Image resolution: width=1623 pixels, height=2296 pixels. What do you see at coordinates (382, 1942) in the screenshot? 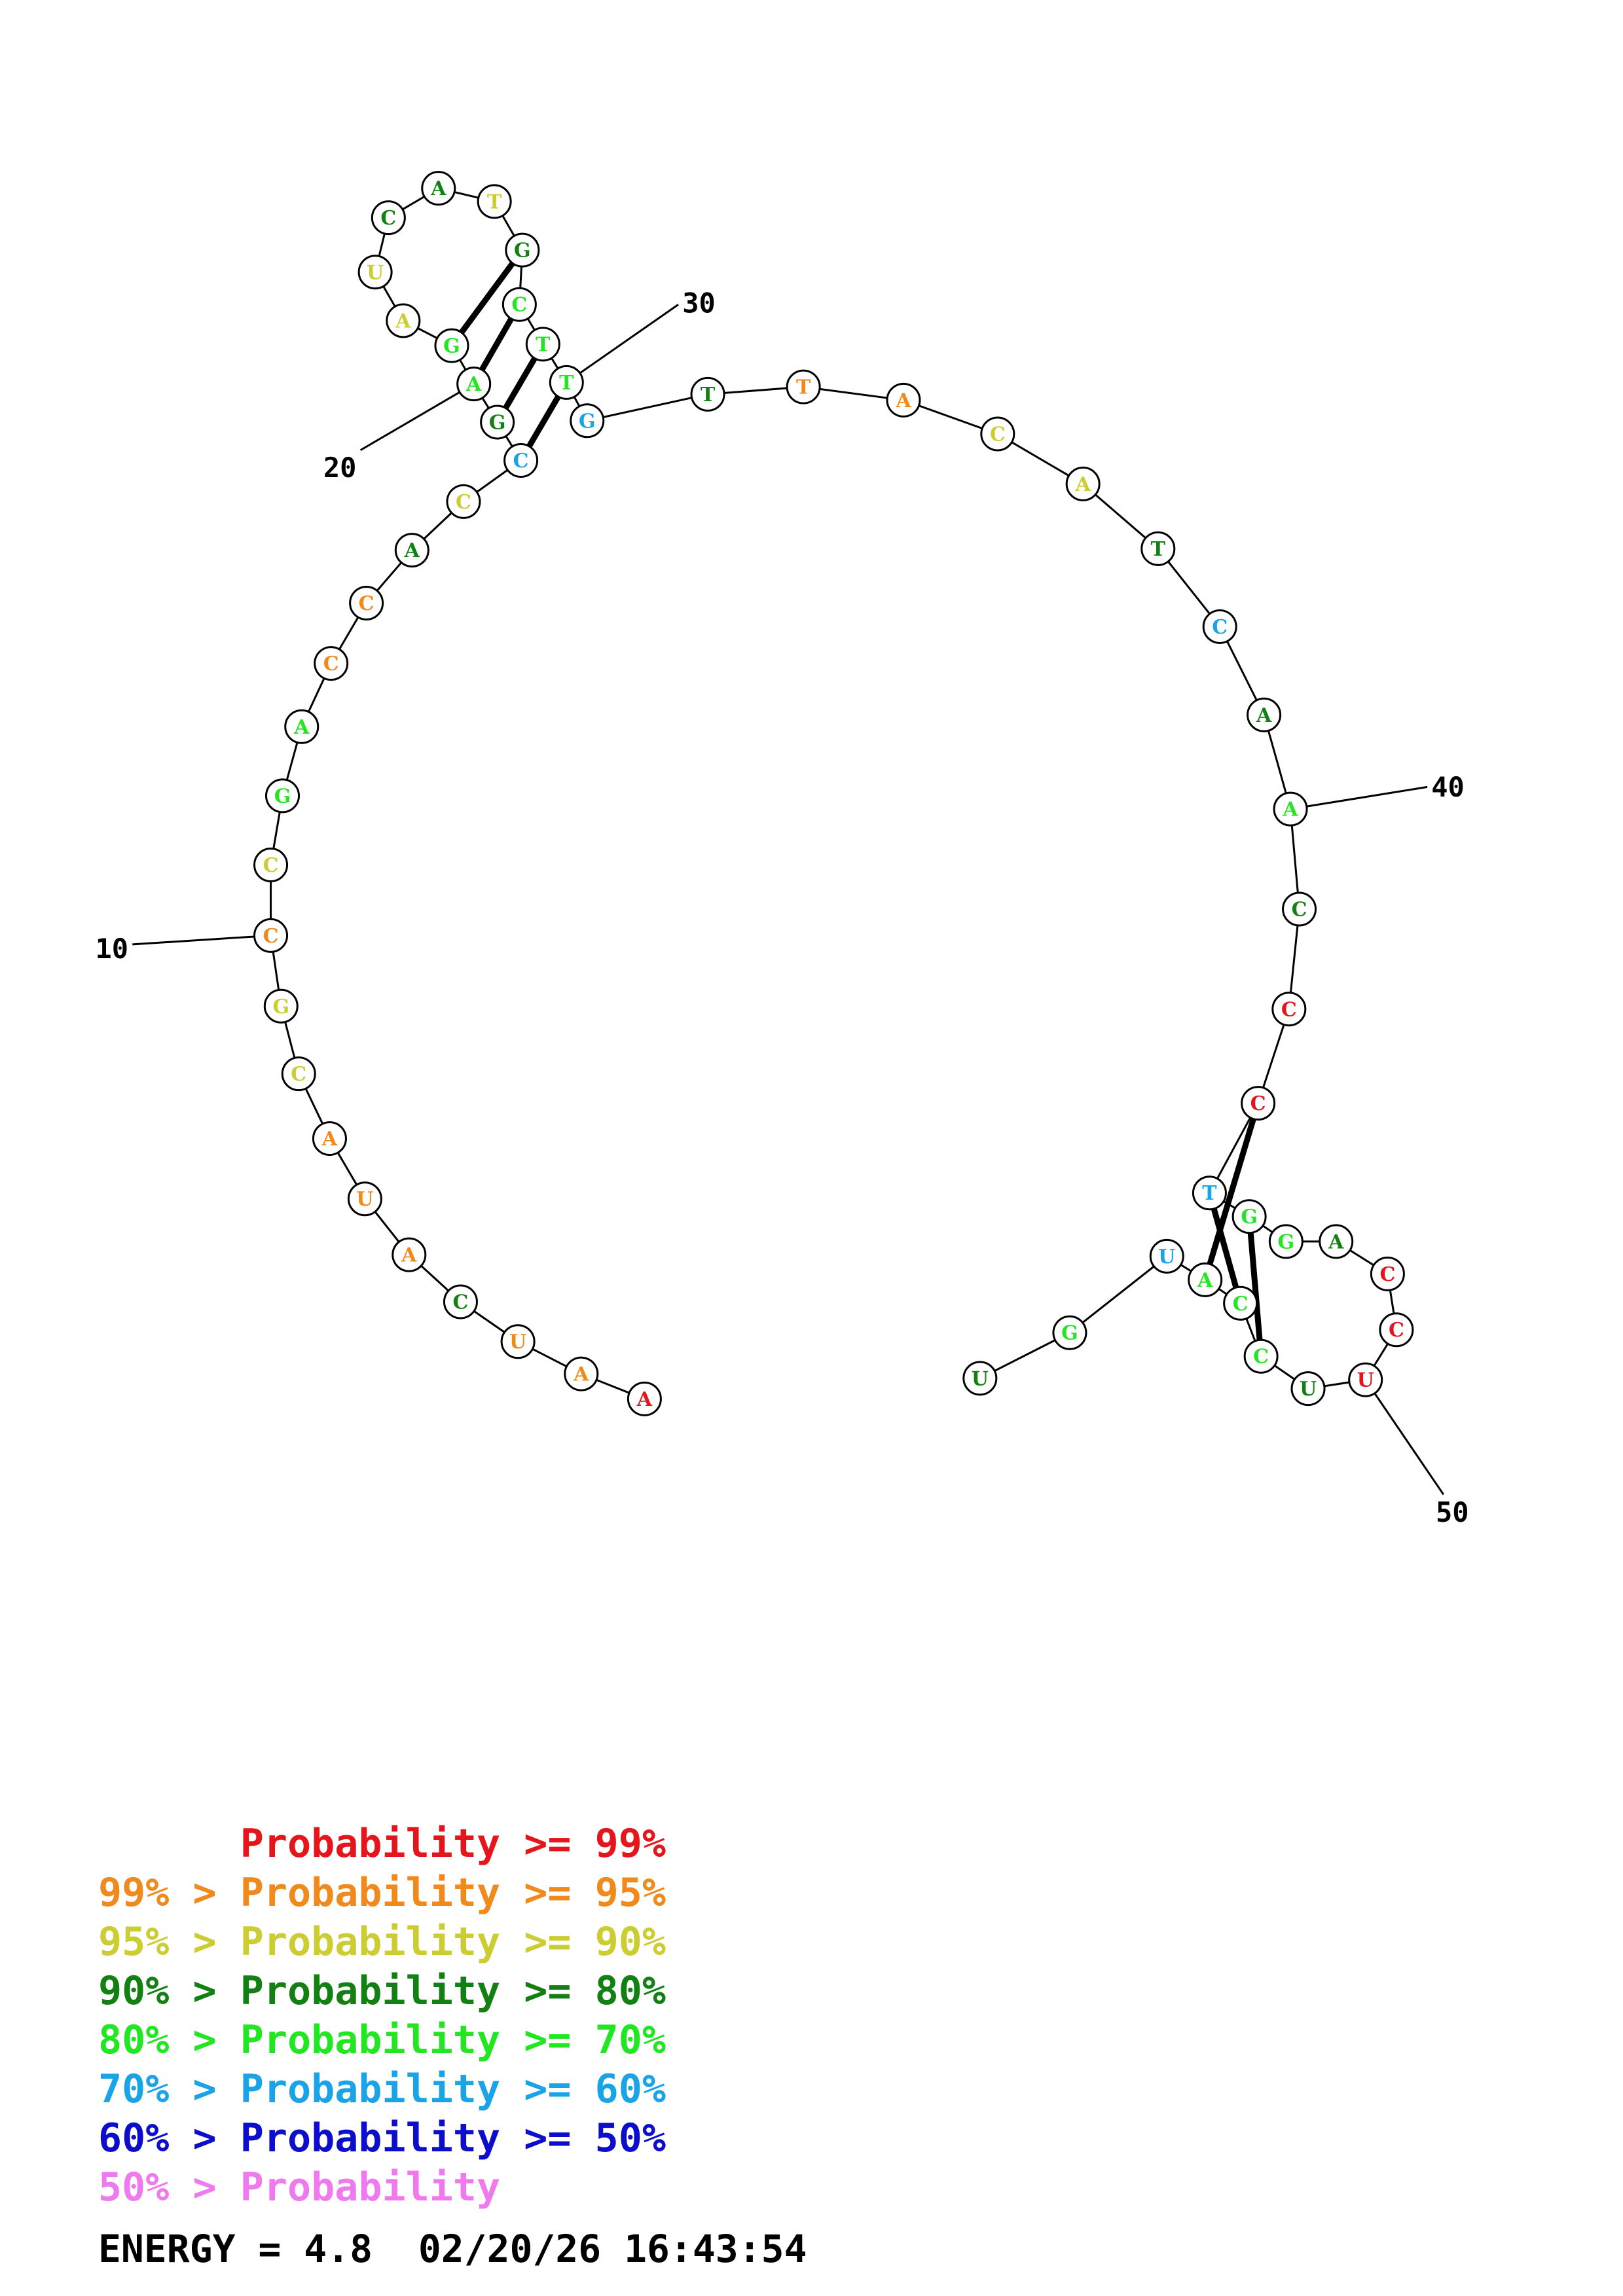
I see `legend-entry: 95% > Probability >= 90%` at bounding box center [382, 1942].